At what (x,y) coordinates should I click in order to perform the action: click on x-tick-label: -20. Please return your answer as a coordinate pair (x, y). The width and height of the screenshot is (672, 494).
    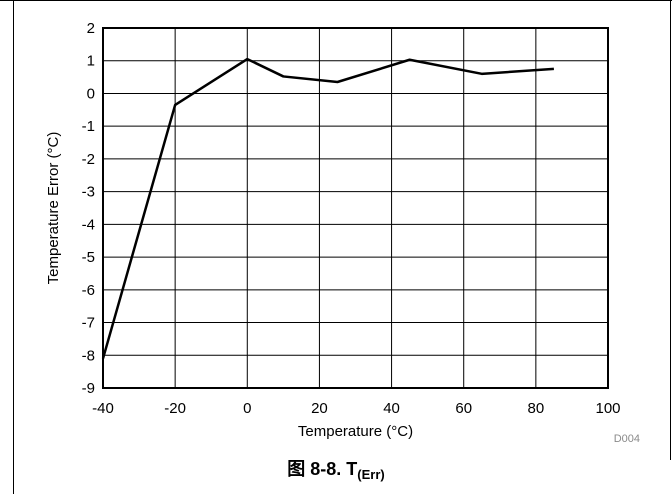
    Looking at the image, I should click on (175, 408).